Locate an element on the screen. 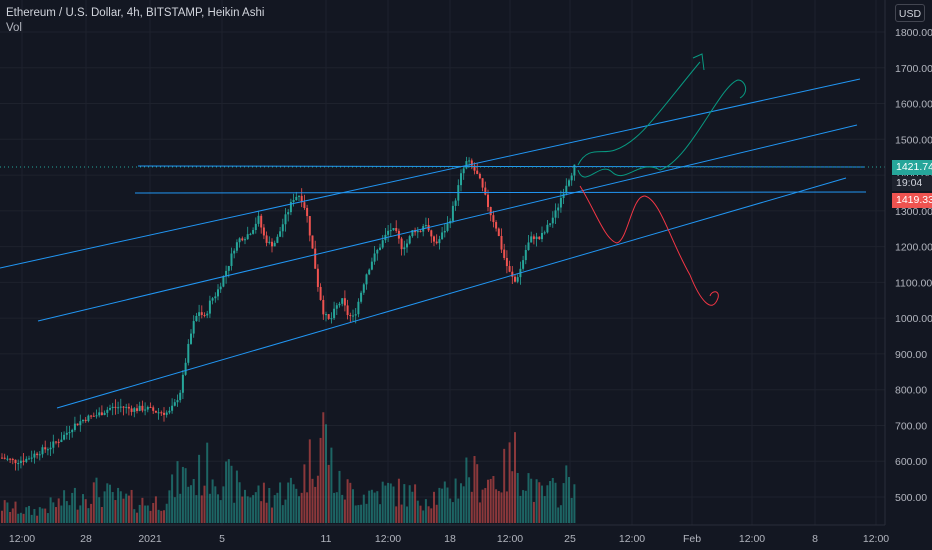  currency-button: USD is located at coordinates (910, 13).